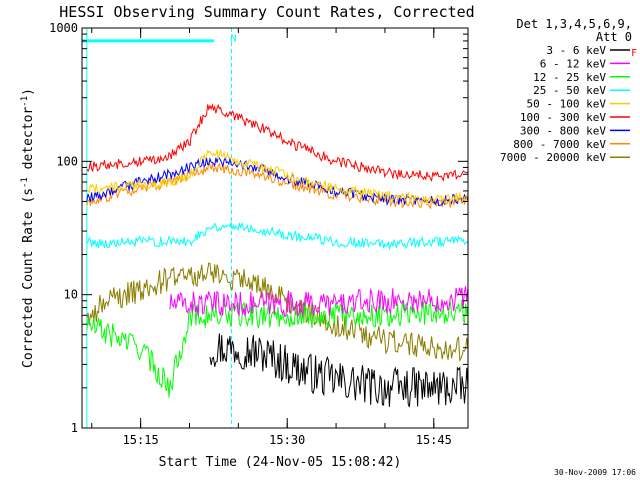 This screenshot has height=480, width=640. Describe the element at coordinates (563, 117) in the screenshot. I see `legend-label-5: 100 - 300 keV` at that location.